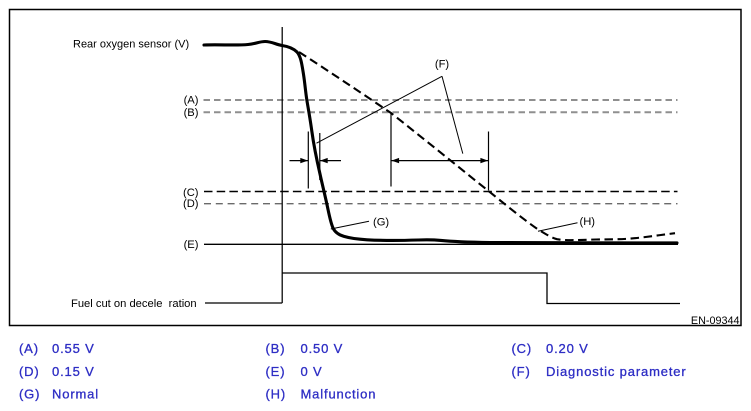 This screenshot has height=411, width=751. I want to click on svg-text: EN-09344, so click(715, 321).